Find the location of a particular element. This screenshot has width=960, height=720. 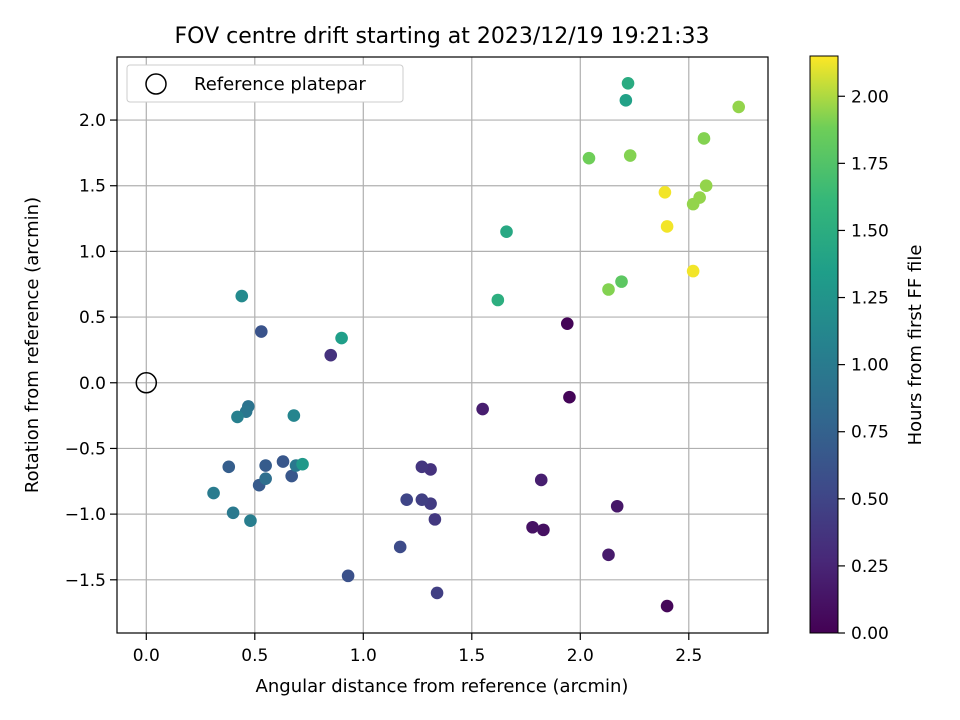

colorbar-tick-label: 0.00 is located at coordinates (870, 634).